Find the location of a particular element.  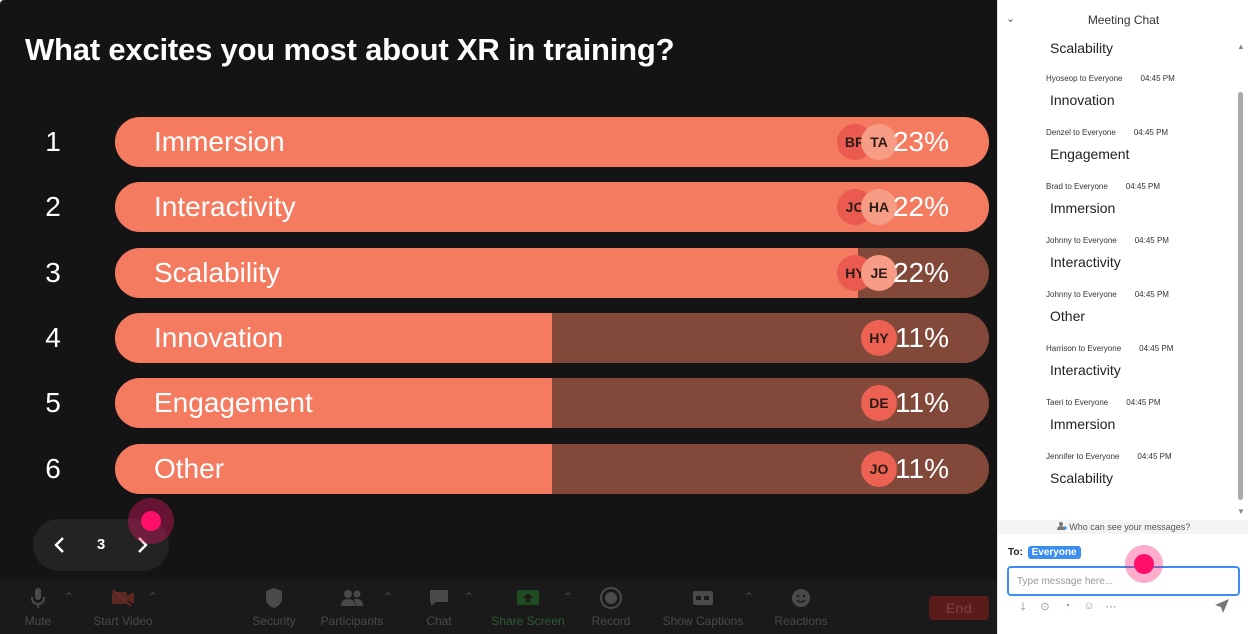

captions-options-caret: ⌃ is located at coordinates (749, 597).